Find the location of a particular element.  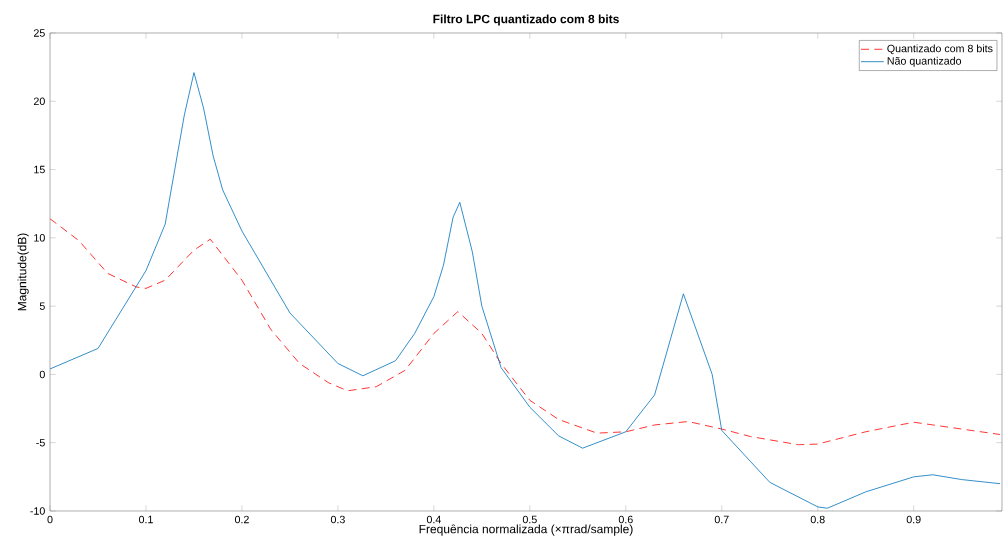

x-tick-label: 0.1 is located at coordinates (145, 519).